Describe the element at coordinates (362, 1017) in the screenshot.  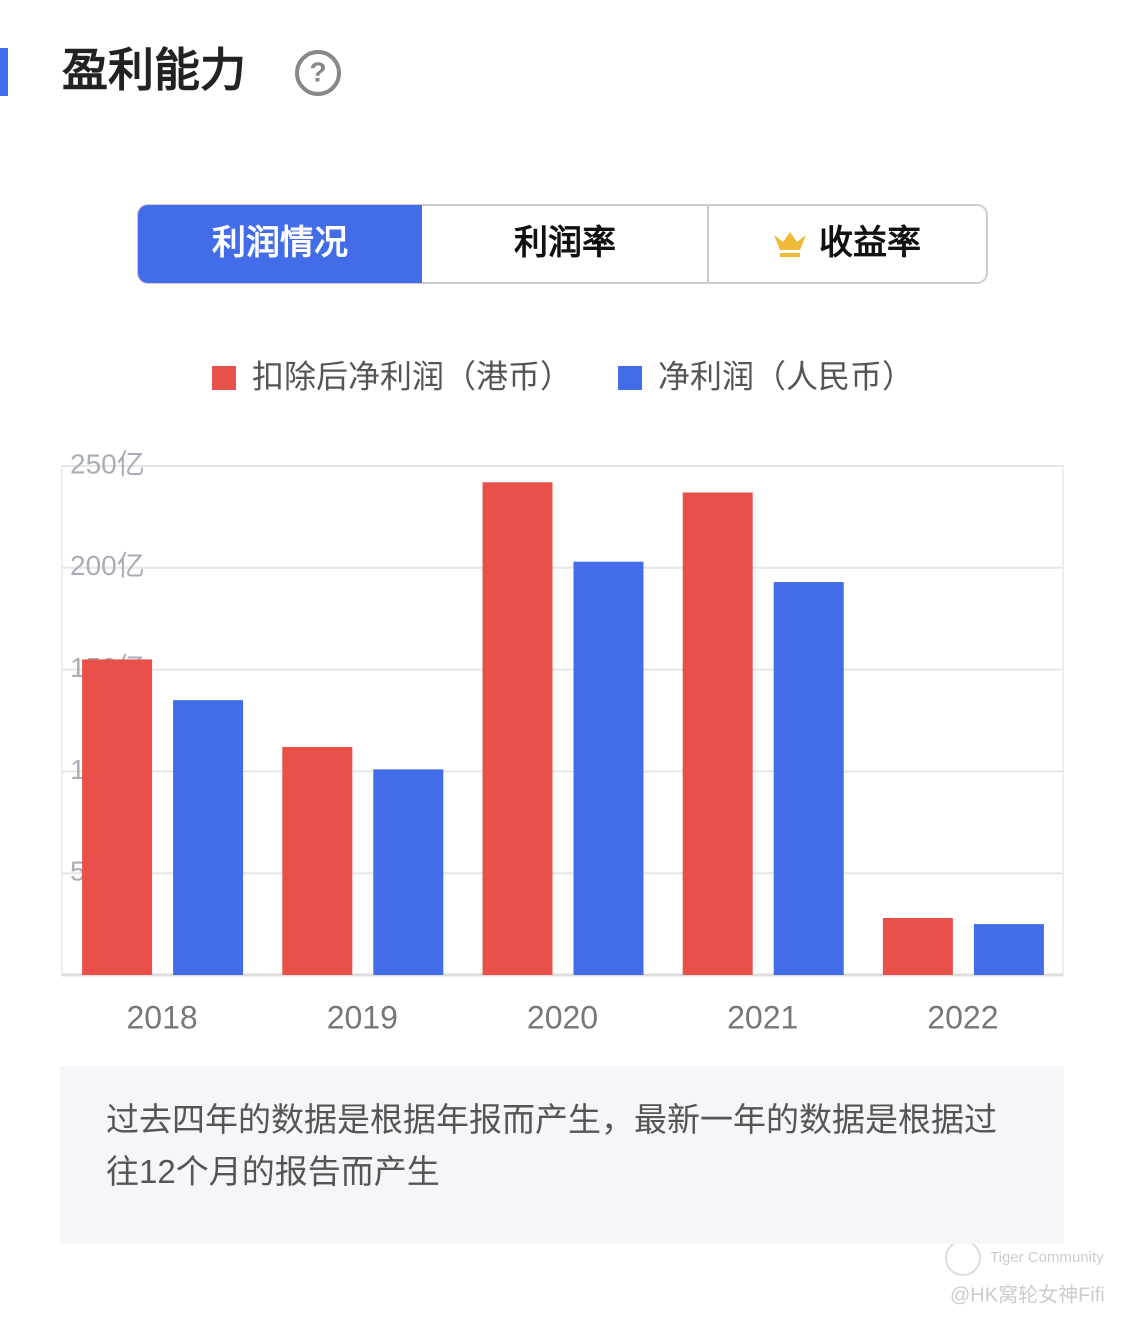
I see `x-tick-label: 2019` at that location.